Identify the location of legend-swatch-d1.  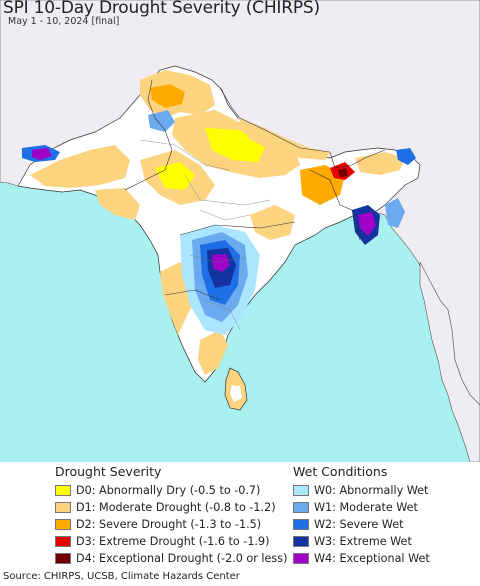
(63, 507).